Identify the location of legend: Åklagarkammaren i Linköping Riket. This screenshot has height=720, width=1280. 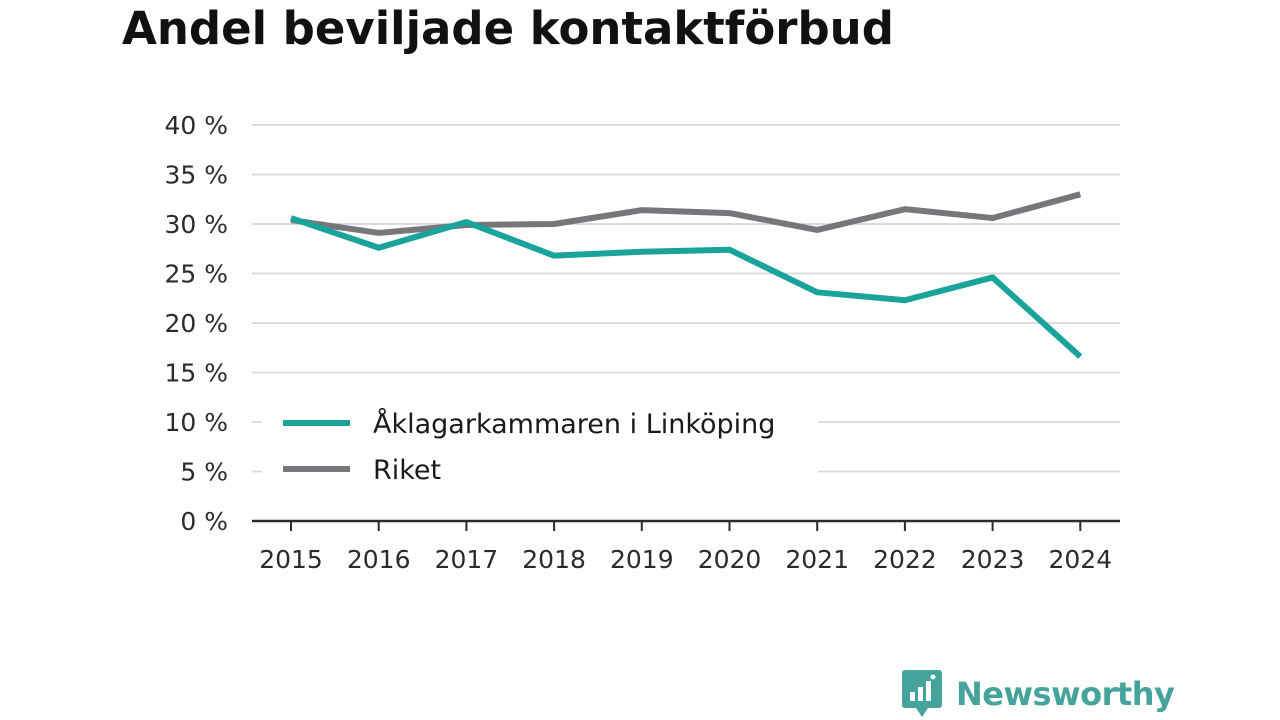
(540, 448).